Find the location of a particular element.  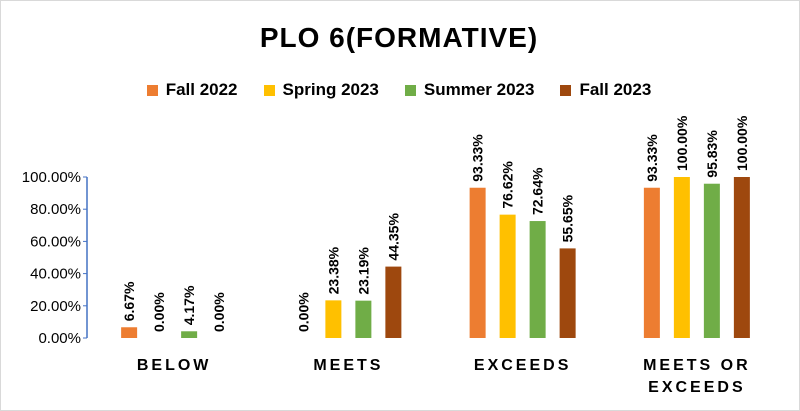

y-tick-label: 40.00% is located at coordinates (55, 274).